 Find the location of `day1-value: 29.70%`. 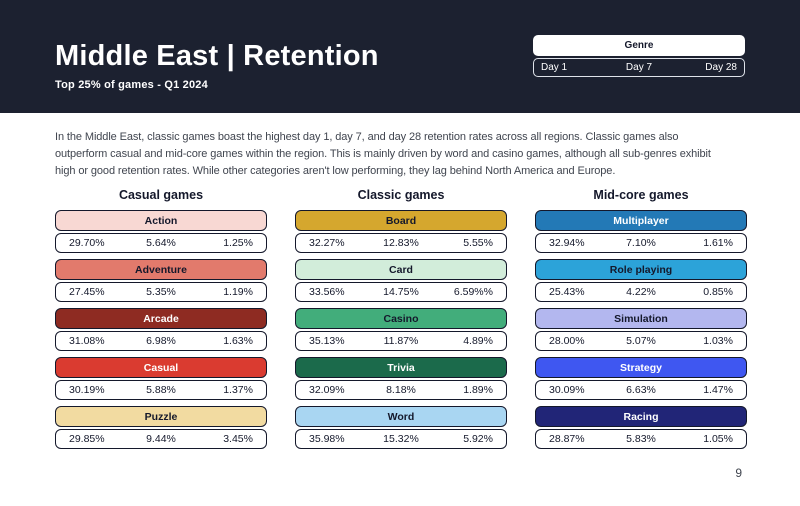

day1-value: 29.70% is located at coordinates (87, 243).